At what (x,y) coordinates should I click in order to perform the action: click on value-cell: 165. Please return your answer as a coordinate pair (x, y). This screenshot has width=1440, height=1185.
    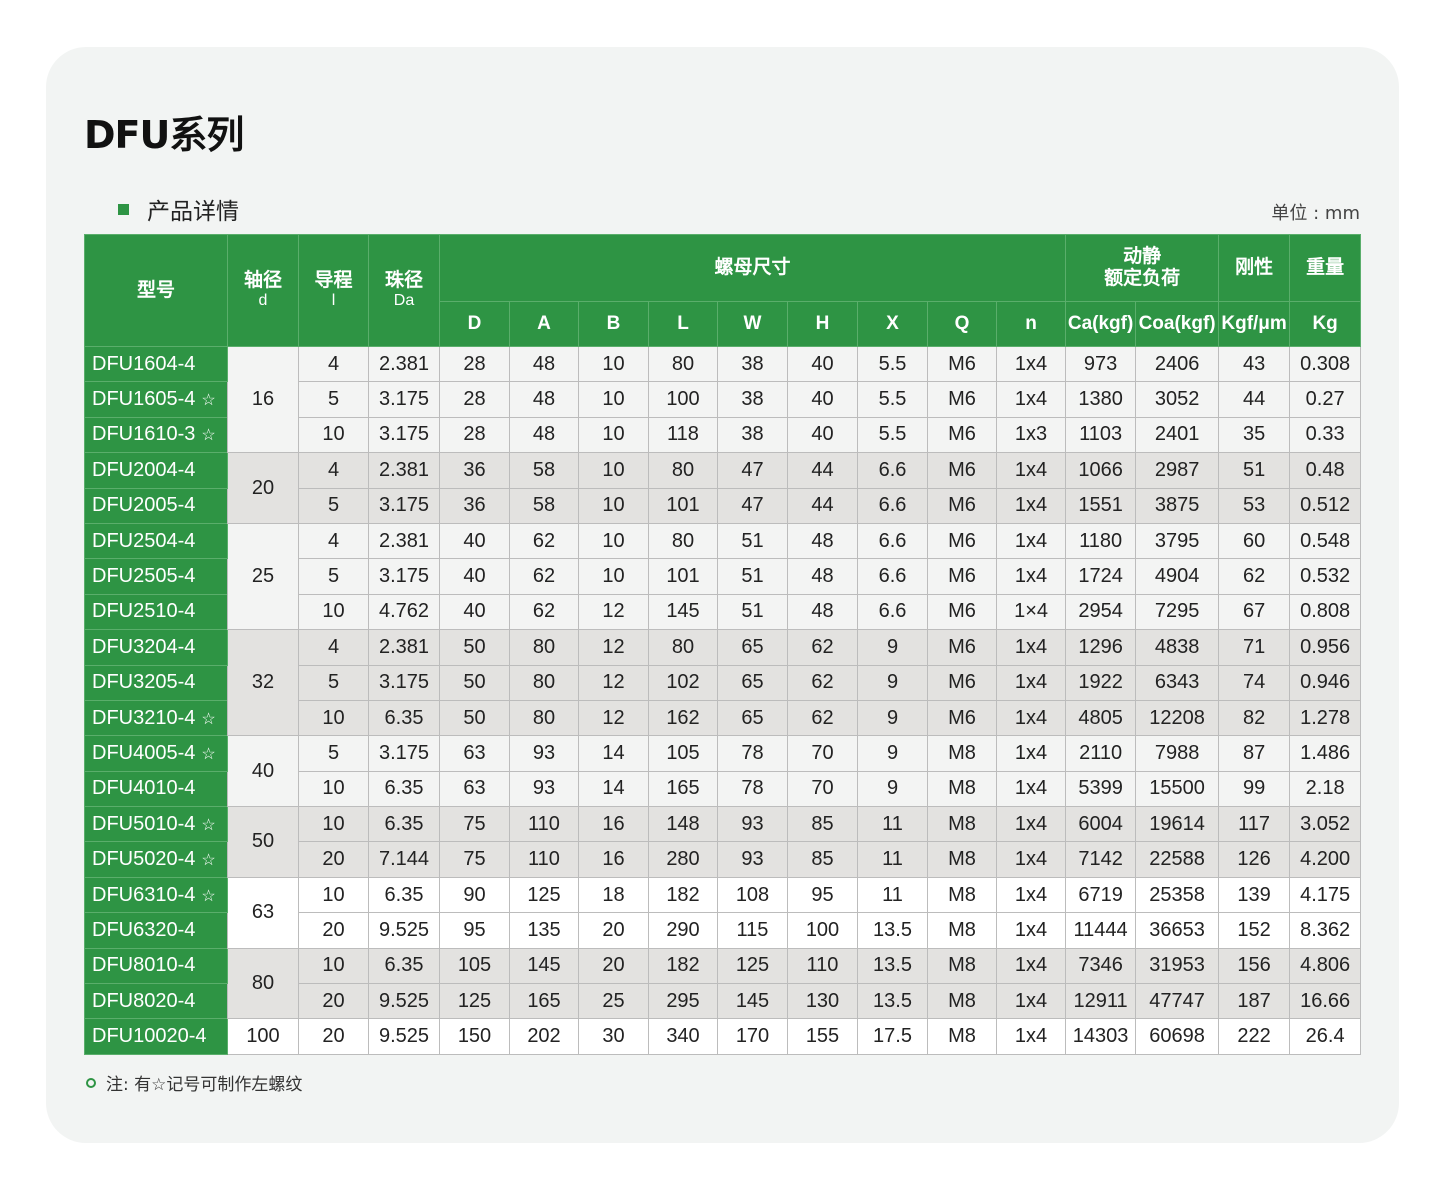
    Looking at the image, I should click on (683, 789).